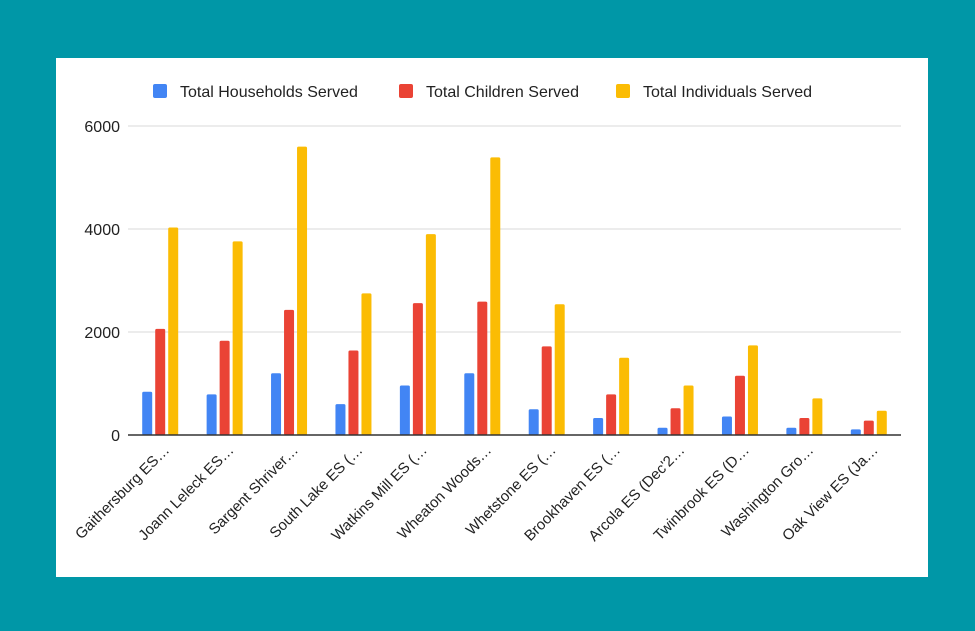  I want to click on legend-label: Total Individuals Served, so click(727, 92).